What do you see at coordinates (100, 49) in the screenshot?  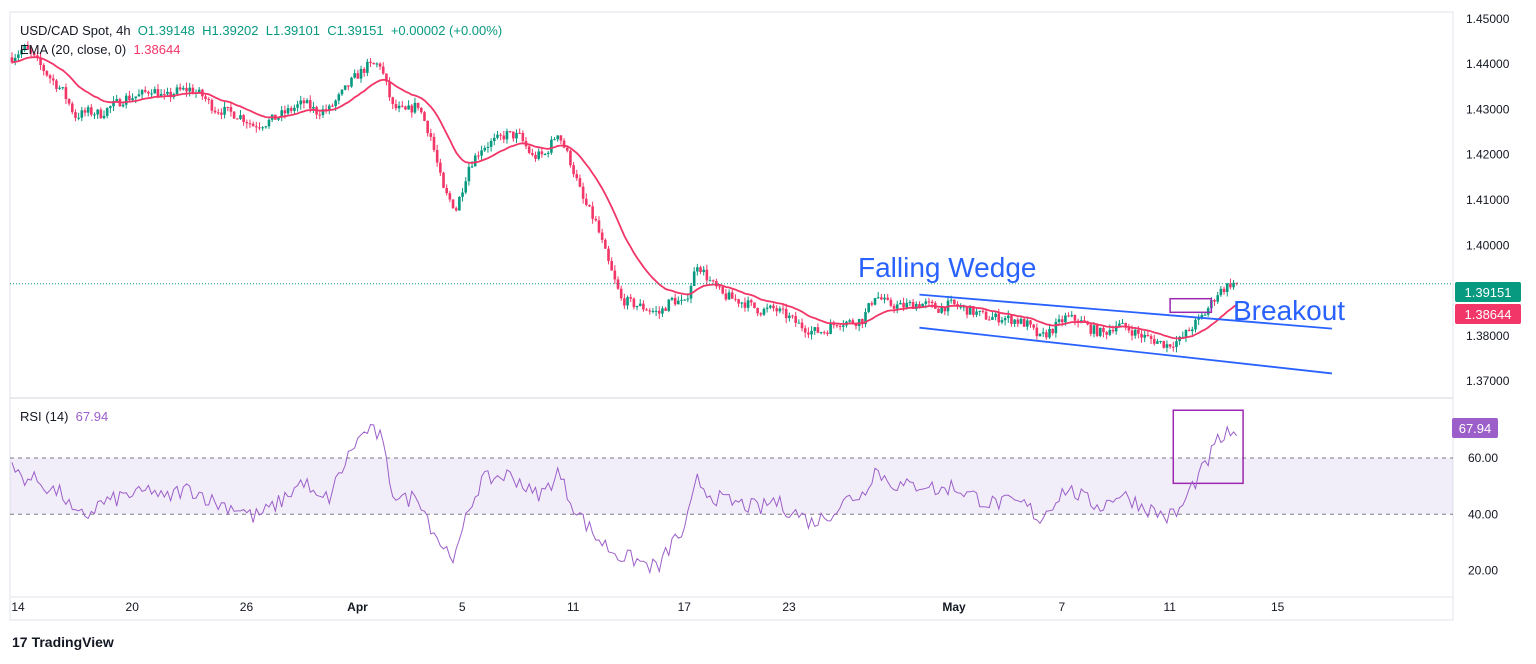 I see `ema-legend: EMA (20, close, 0) 1.38644` at bounding box center [100, 49].